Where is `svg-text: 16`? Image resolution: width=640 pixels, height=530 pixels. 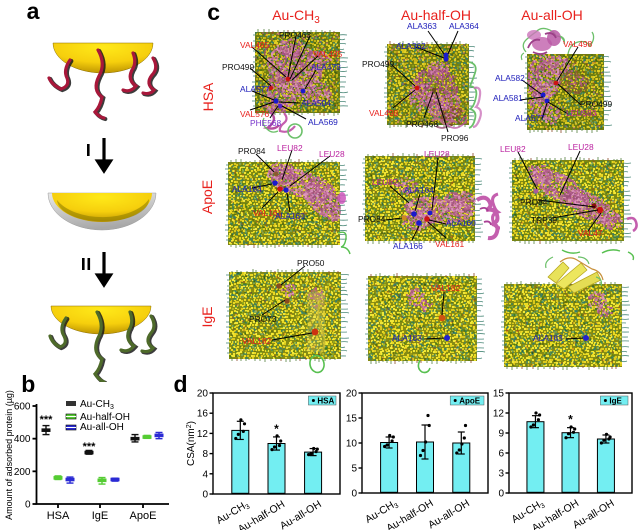
svg-text: 16 is located at coordinates (203, 414).